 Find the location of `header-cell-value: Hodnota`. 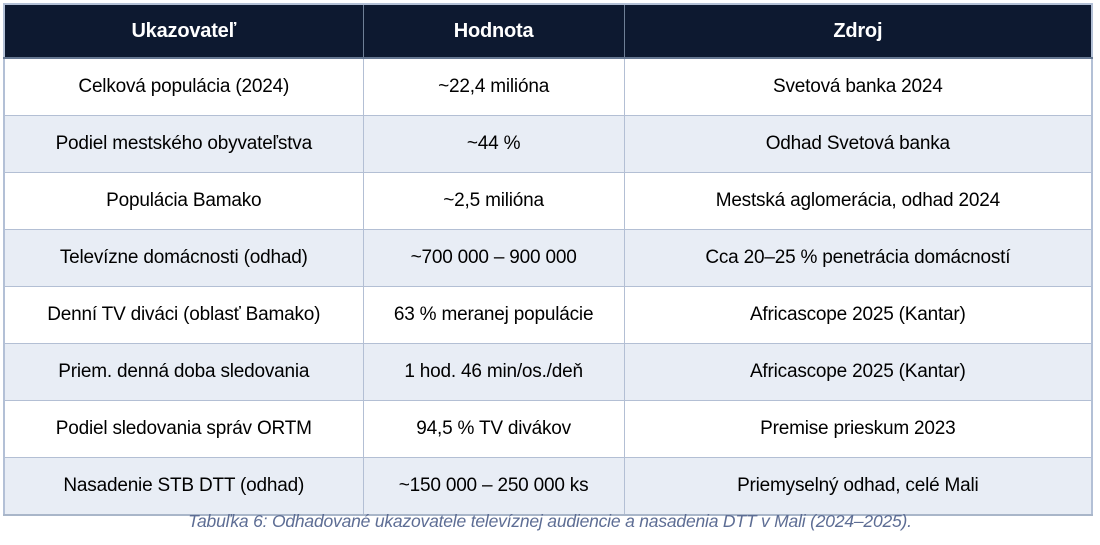

header-cell-value: Hodnota is located at coordinates (493, 31).